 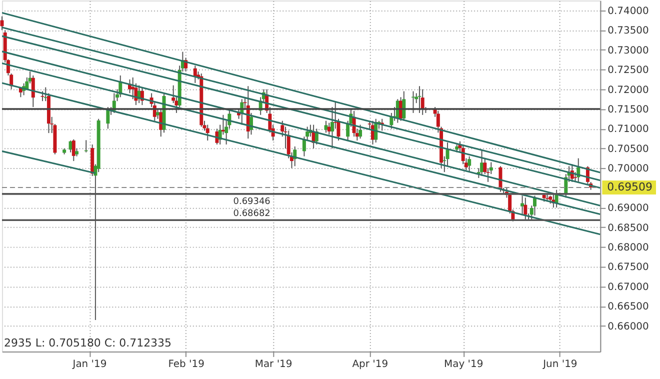 I want to click on ref-line-label: 0.69346, so click(x=252, y=201).